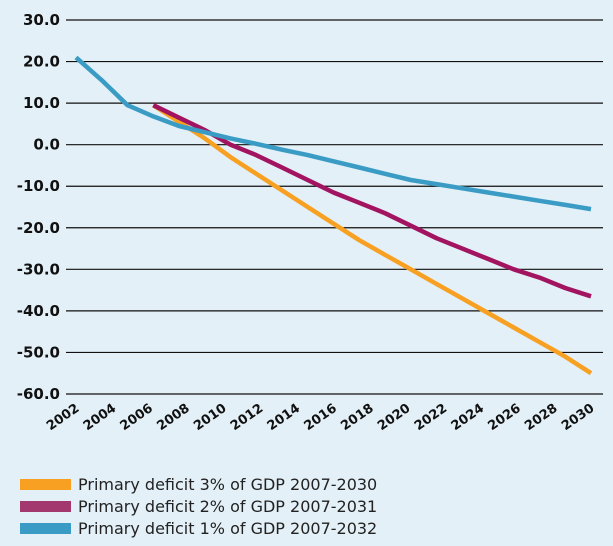  I want to click on legend-label: Primary deficit 1% of GDP 2007-2032, so click(228, 528).